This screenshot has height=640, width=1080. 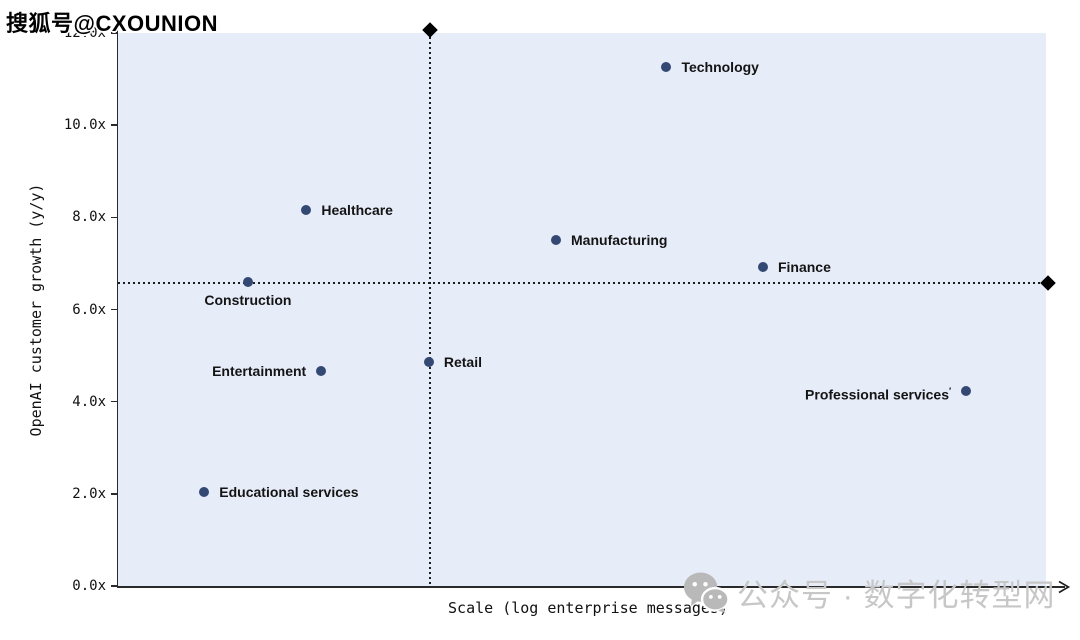 I want to click on watermark-bottom-text: 公众号 · 数字化转型网, so click(x=896, y=595).